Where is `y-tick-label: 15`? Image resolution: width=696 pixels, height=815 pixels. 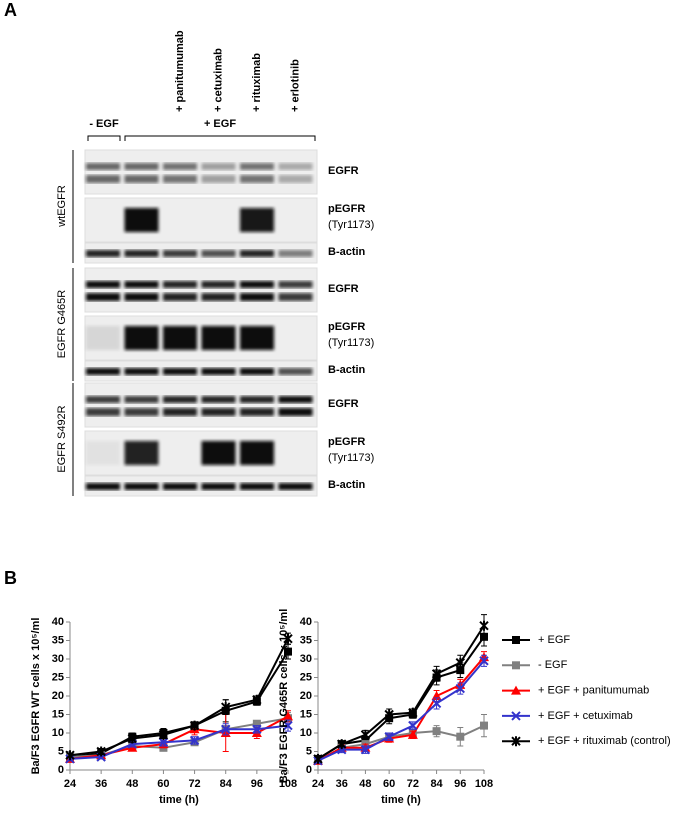 y-tick-label: 15 is located at coordinates (306, 714).